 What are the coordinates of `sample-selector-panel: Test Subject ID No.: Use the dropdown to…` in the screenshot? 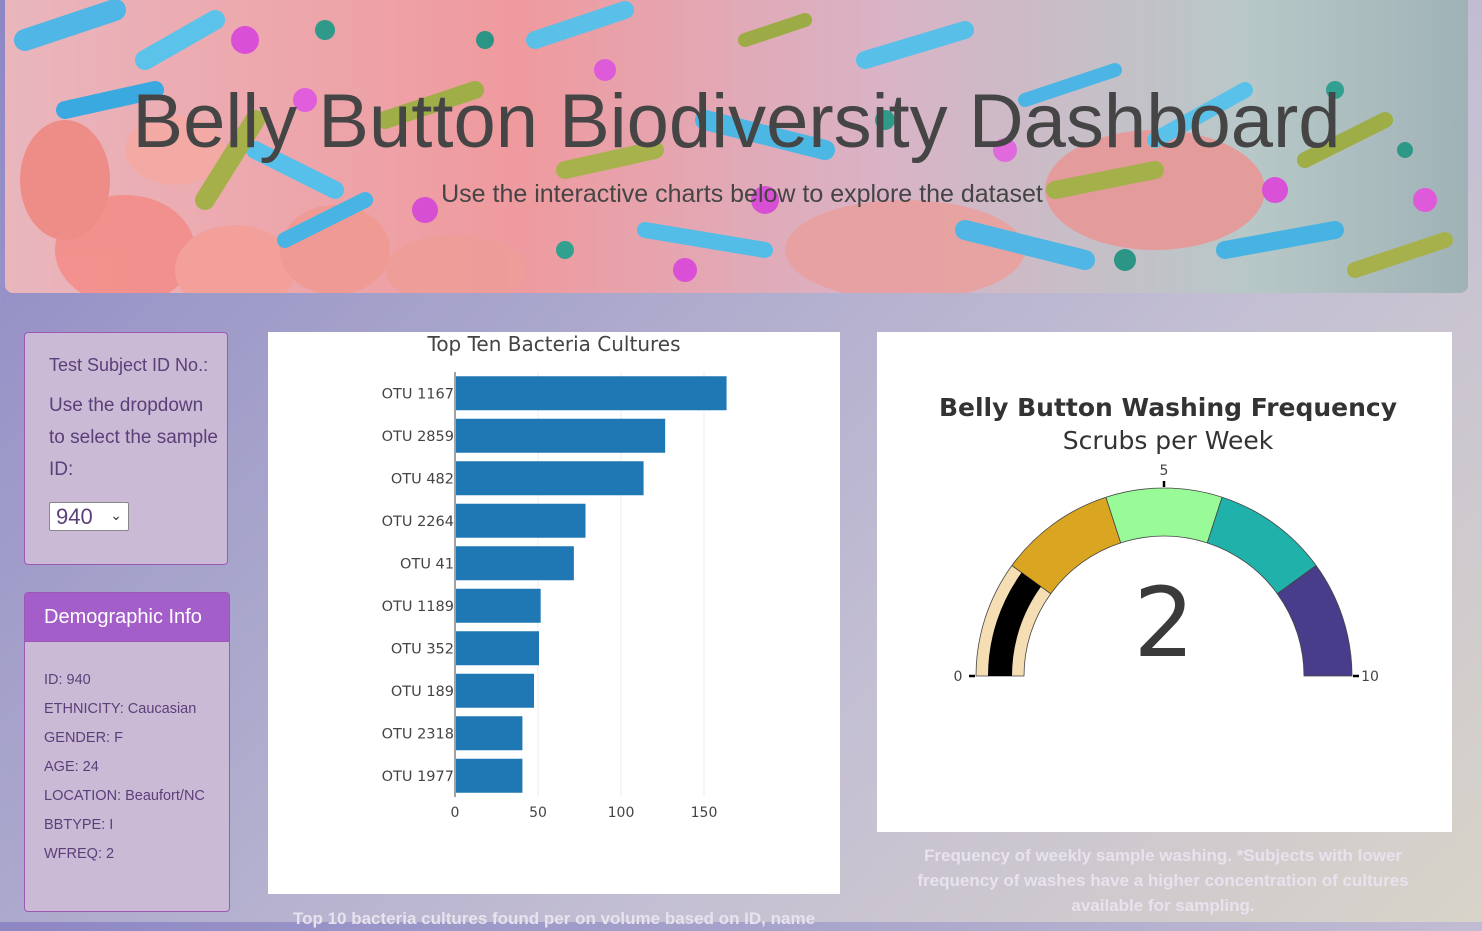 It's located at (126, 448).